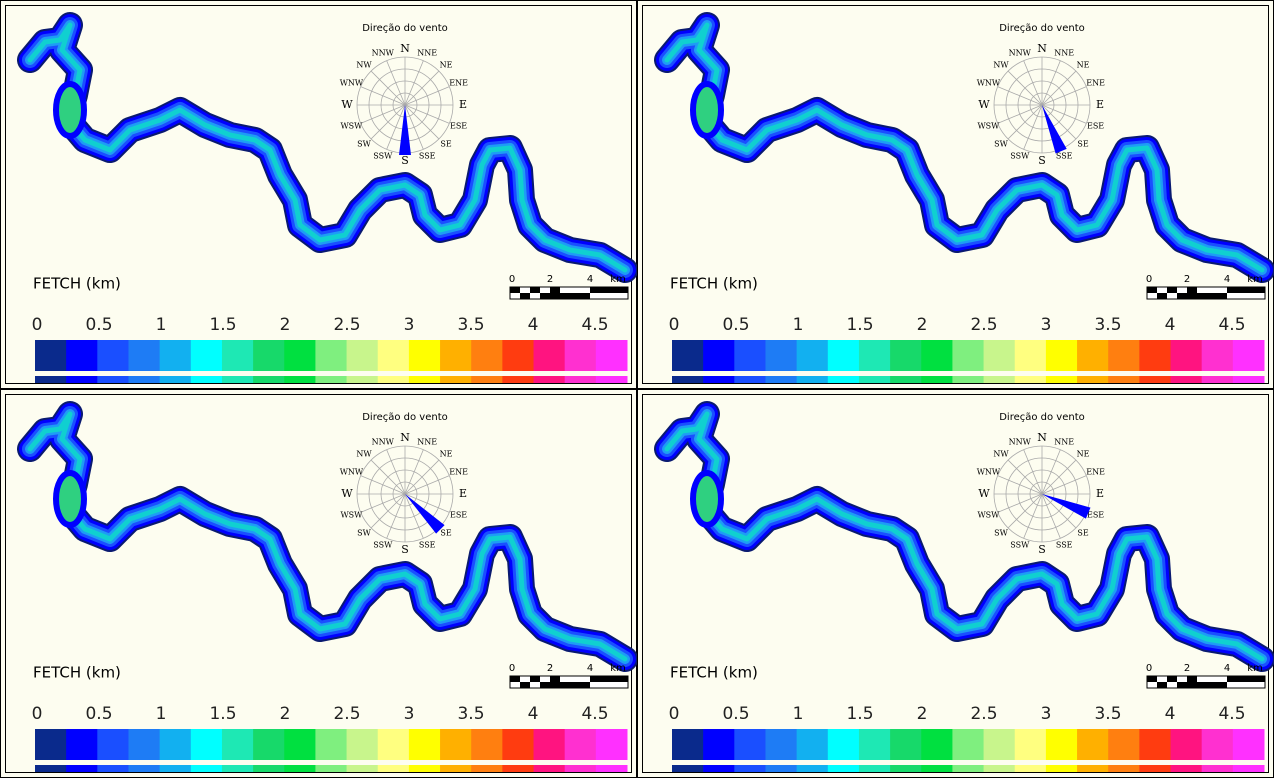 The image size is (1274, 778). I want to click on wind-title: Direção do vento, so click(1042, 417).